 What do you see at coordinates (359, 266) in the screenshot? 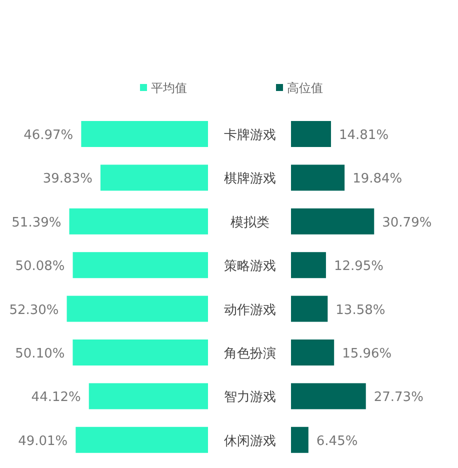
I see `data-label: 12.95%` at bounding box center [359, 266].